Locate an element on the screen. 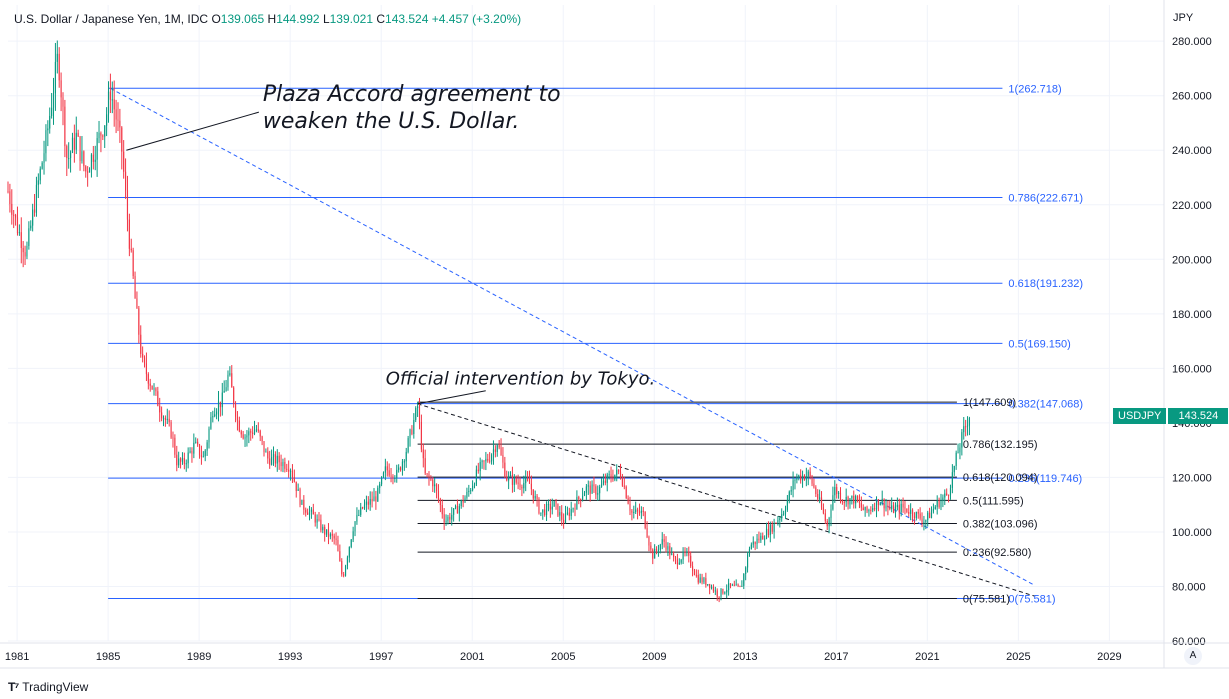  brand: T⁷ TradingView is located at coordinates (48, 687).